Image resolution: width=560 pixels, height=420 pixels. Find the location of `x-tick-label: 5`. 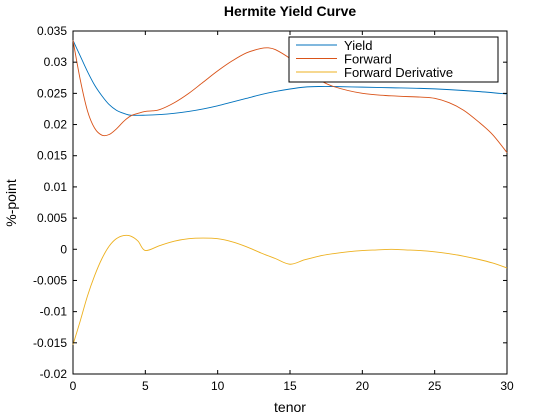

x-tick-label: 5 is located at coordinates (145, 386).